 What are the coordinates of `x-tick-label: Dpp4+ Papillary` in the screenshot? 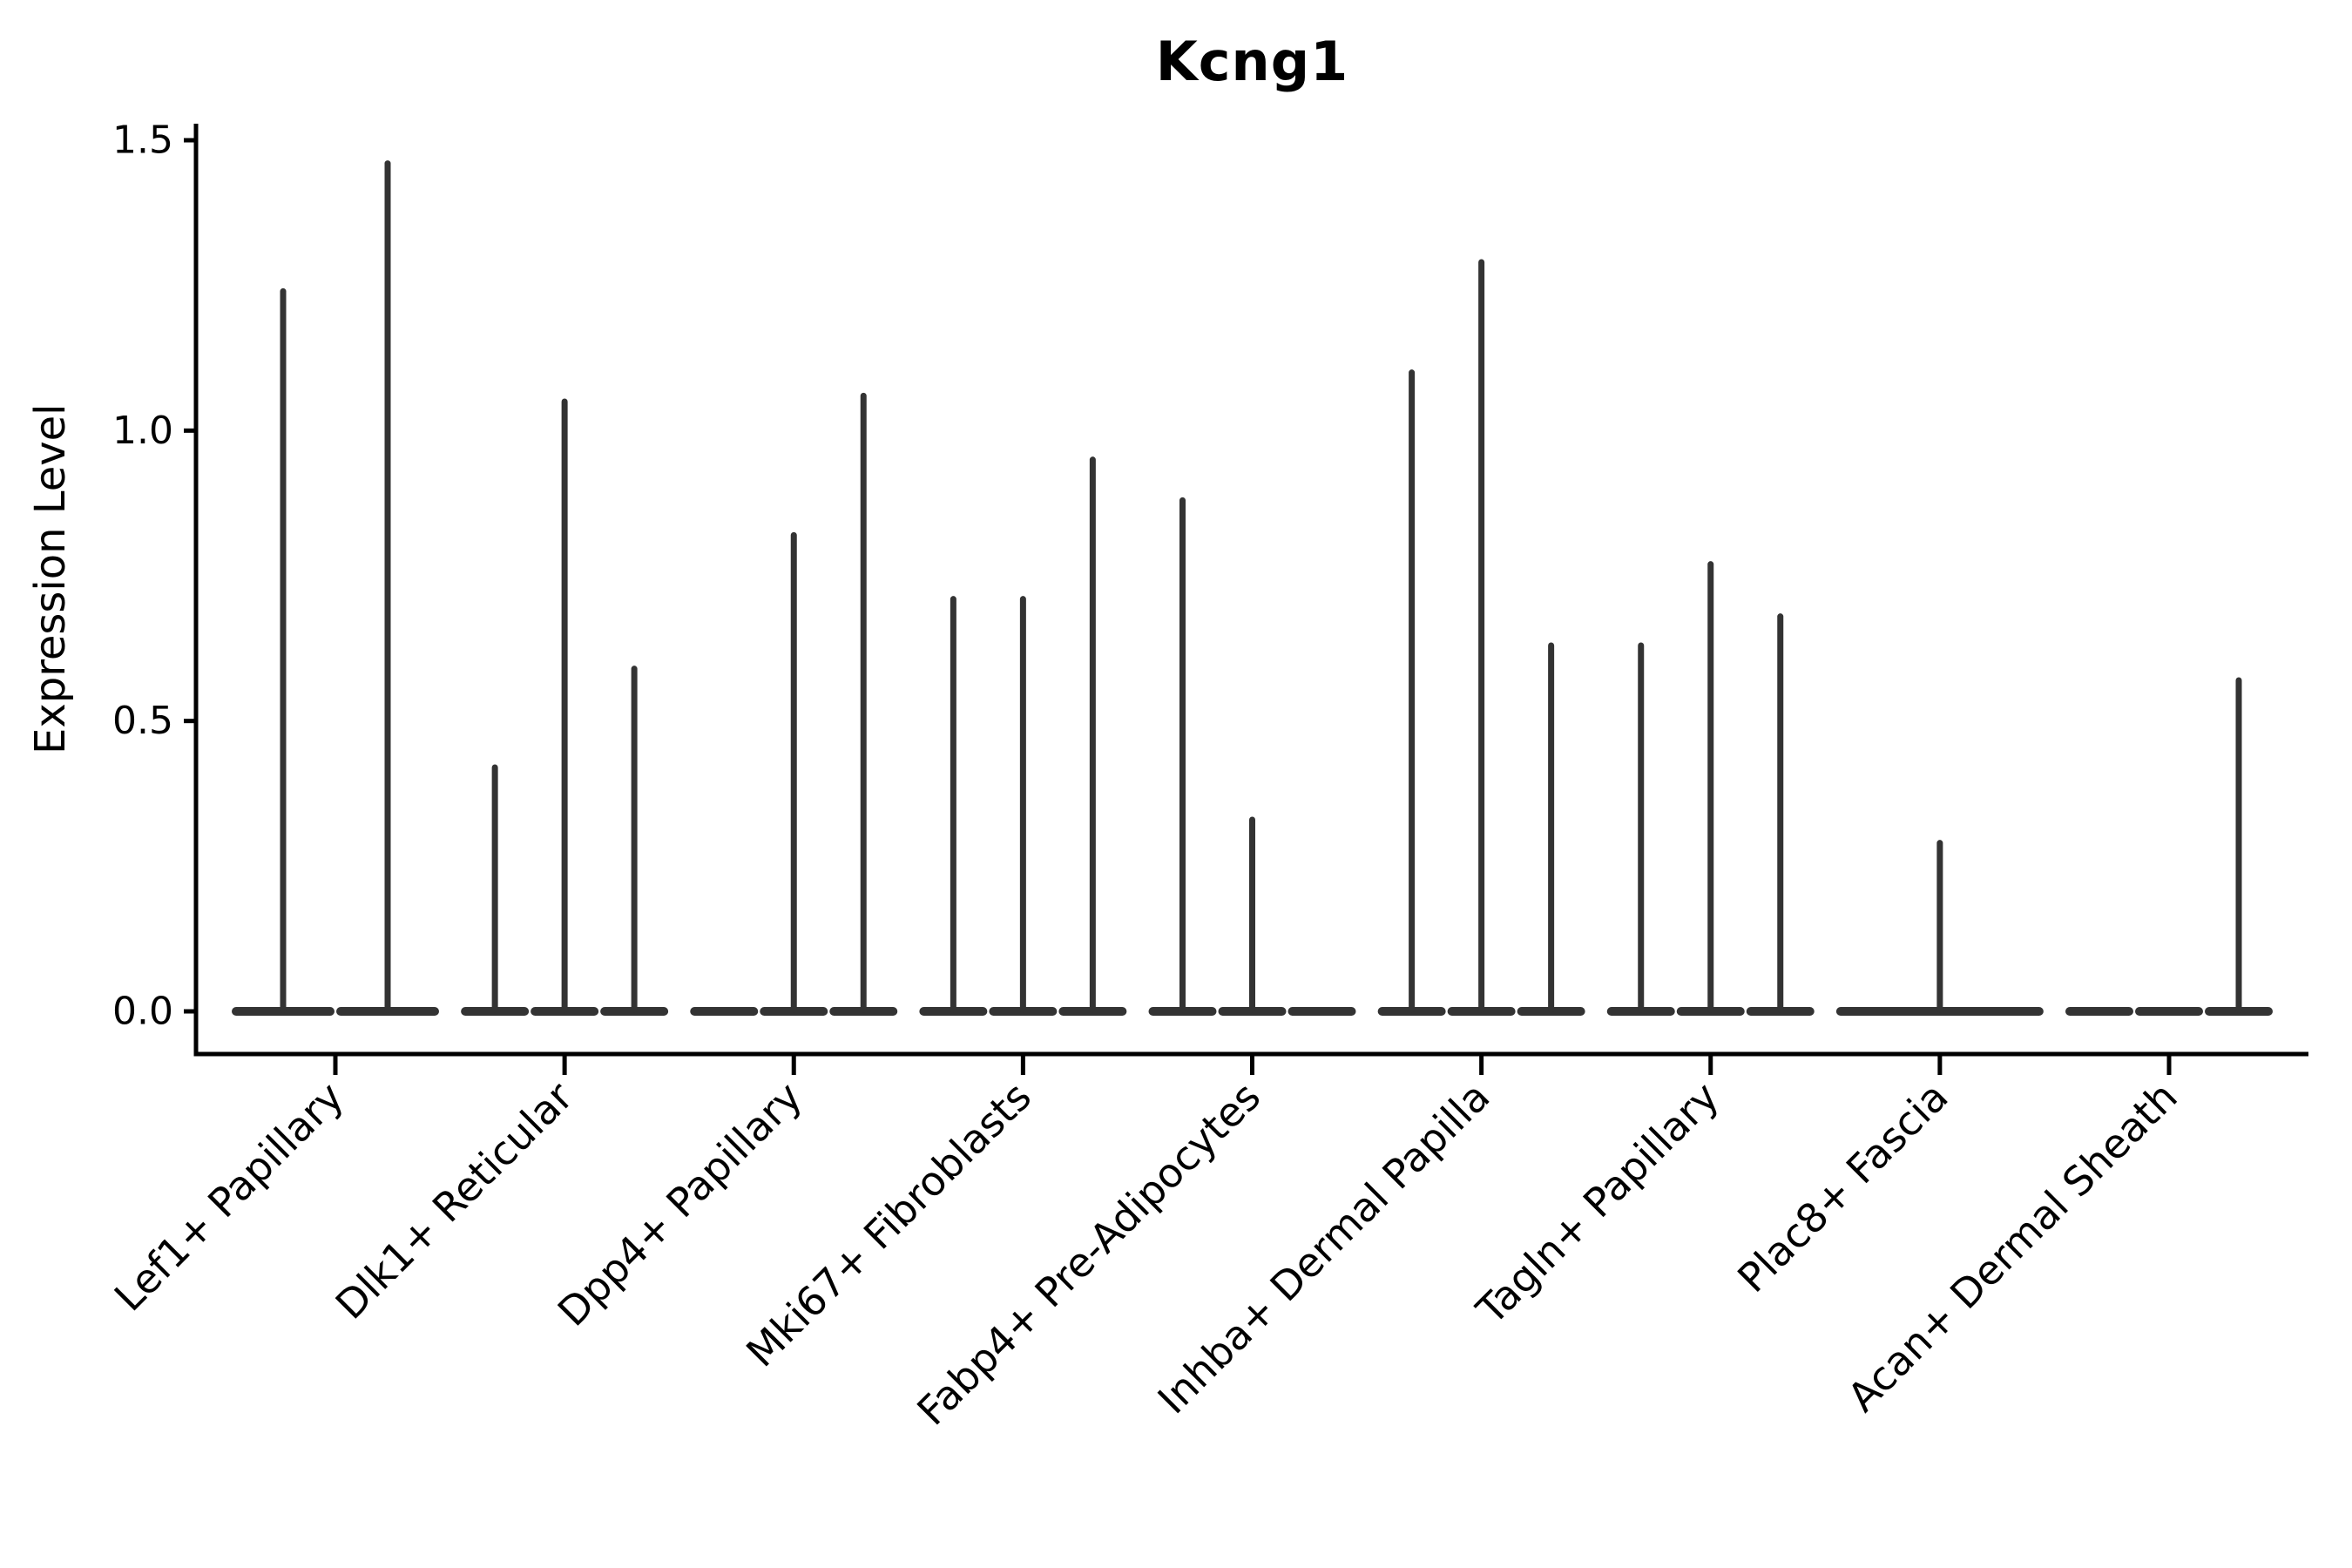 It's located at (680, 1204).